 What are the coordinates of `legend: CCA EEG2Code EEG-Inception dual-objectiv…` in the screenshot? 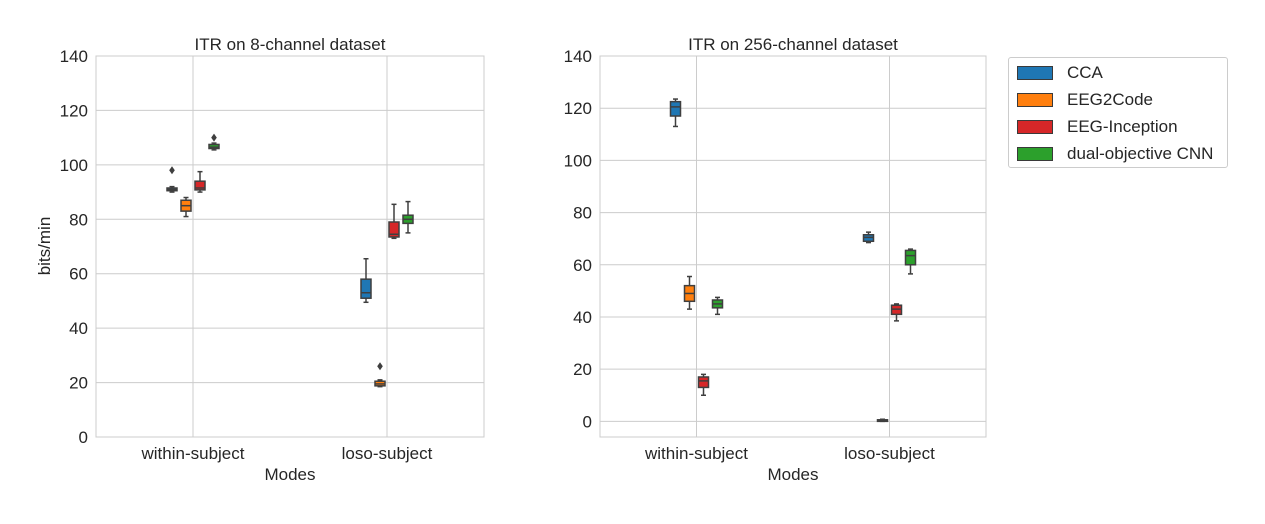 It's located at (1118, 112).